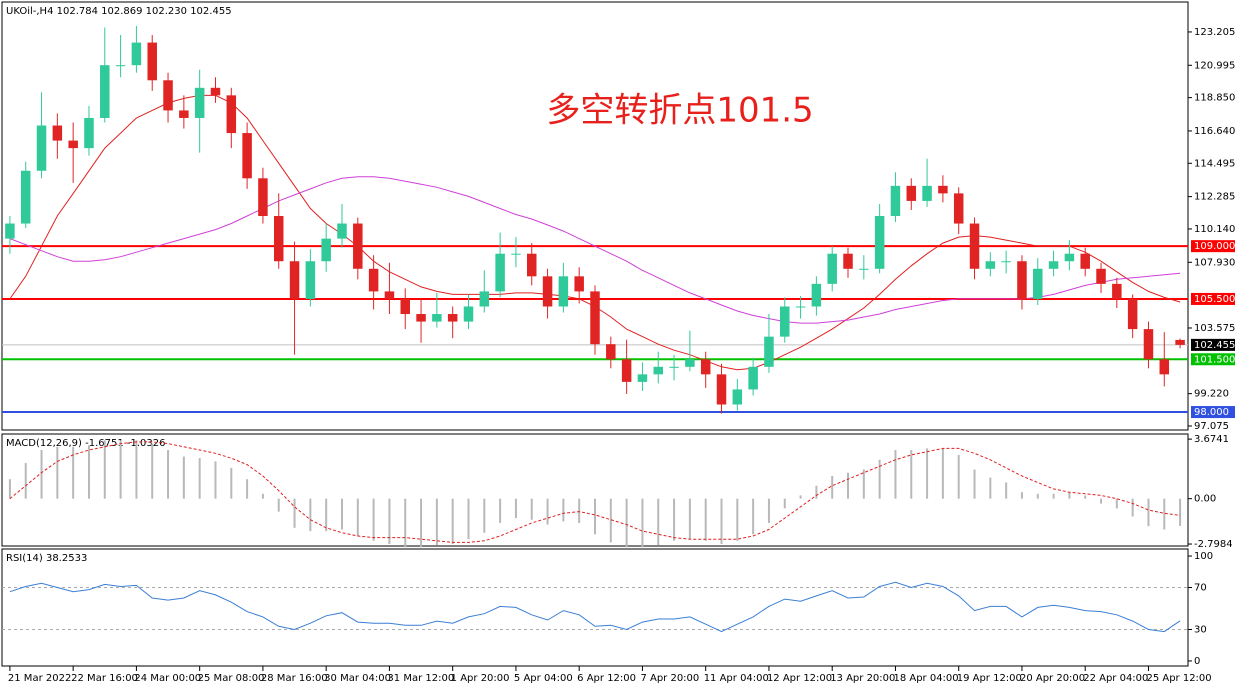  I want to click on x-tick-label: 28 Mar 16:00, so click(294, 678).